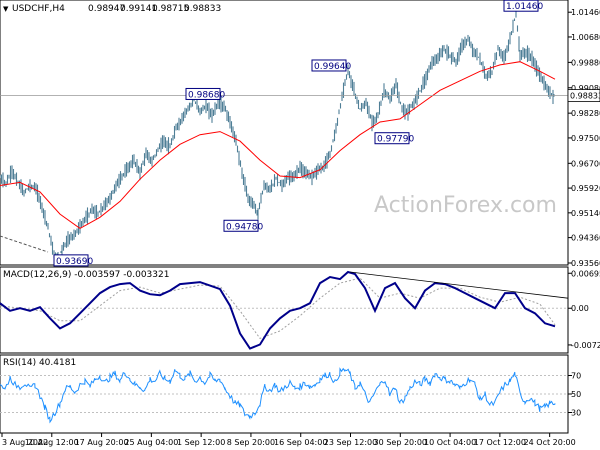 The width and height of the screenshot is (600, 450). Describe the element at coordinates (524, 7) in the screenshot. I see `price-callout-label: 1.01460` at that location.